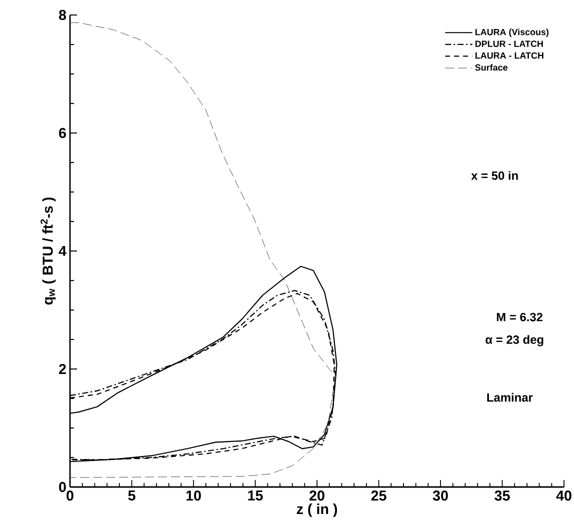 The image size is (574, 527). I want to click on x-tick-label: 15, so click(255, 495).